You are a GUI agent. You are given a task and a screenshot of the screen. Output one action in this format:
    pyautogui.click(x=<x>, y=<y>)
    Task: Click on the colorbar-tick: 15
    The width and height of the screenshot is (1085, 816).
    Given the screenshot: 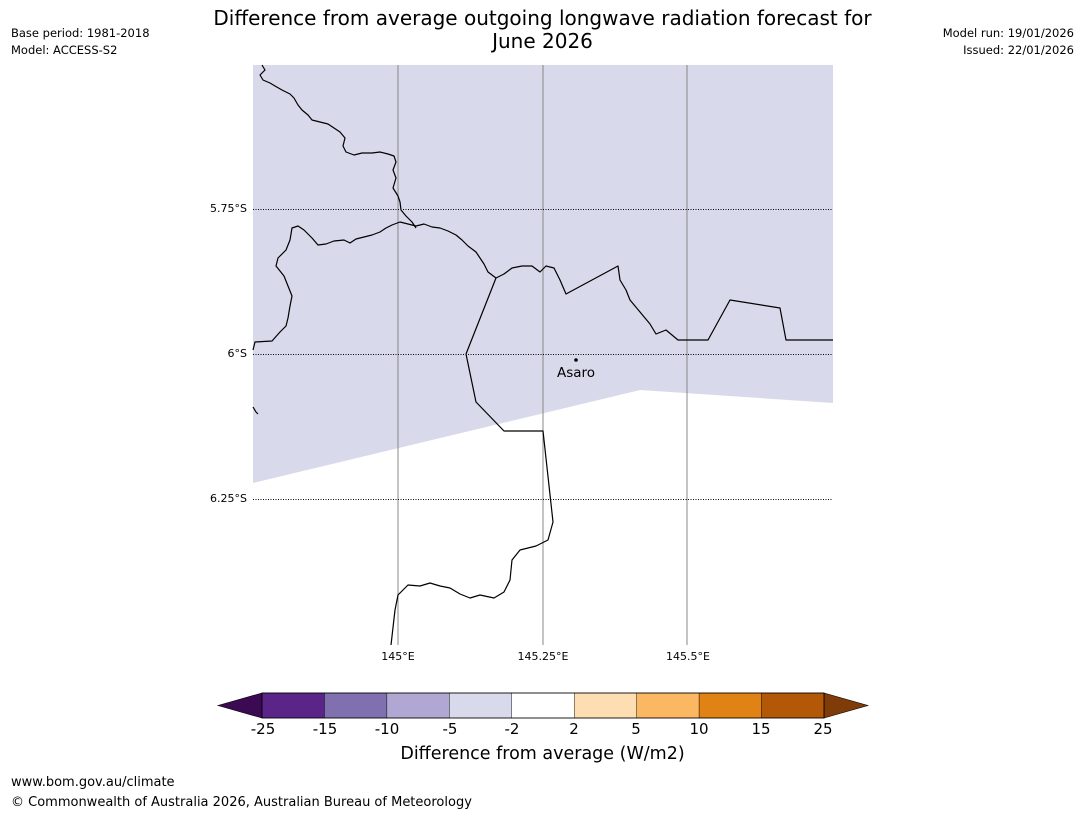 What is the action you would take?
    pyautogui.click(x=761, y=729)
    